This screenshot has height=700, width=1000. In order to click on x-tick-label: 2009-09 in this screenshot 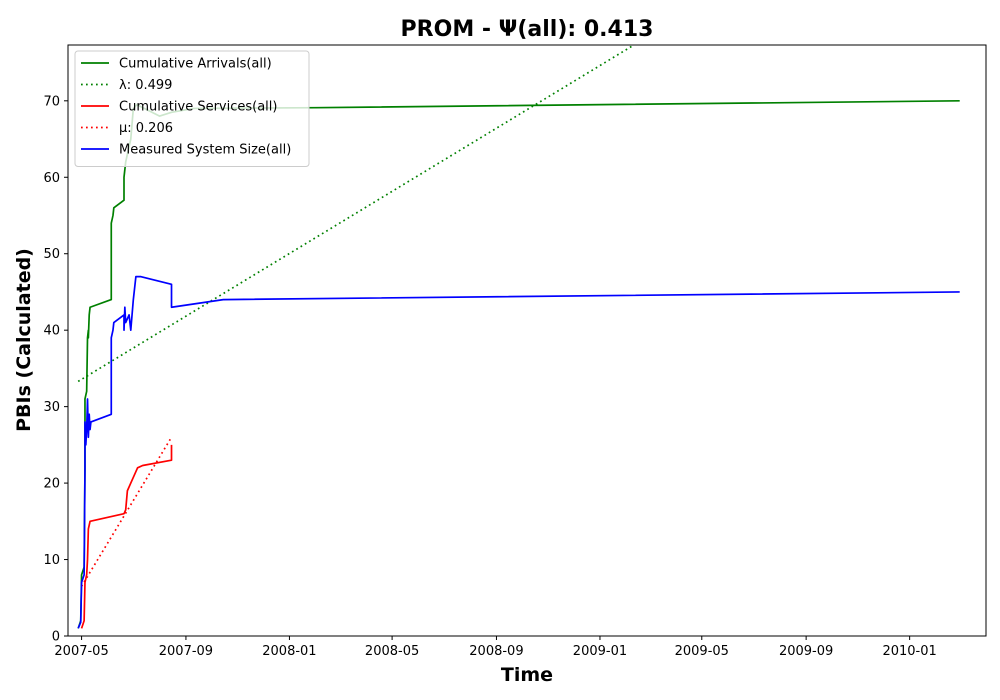, I will do `click(806, 651)`.